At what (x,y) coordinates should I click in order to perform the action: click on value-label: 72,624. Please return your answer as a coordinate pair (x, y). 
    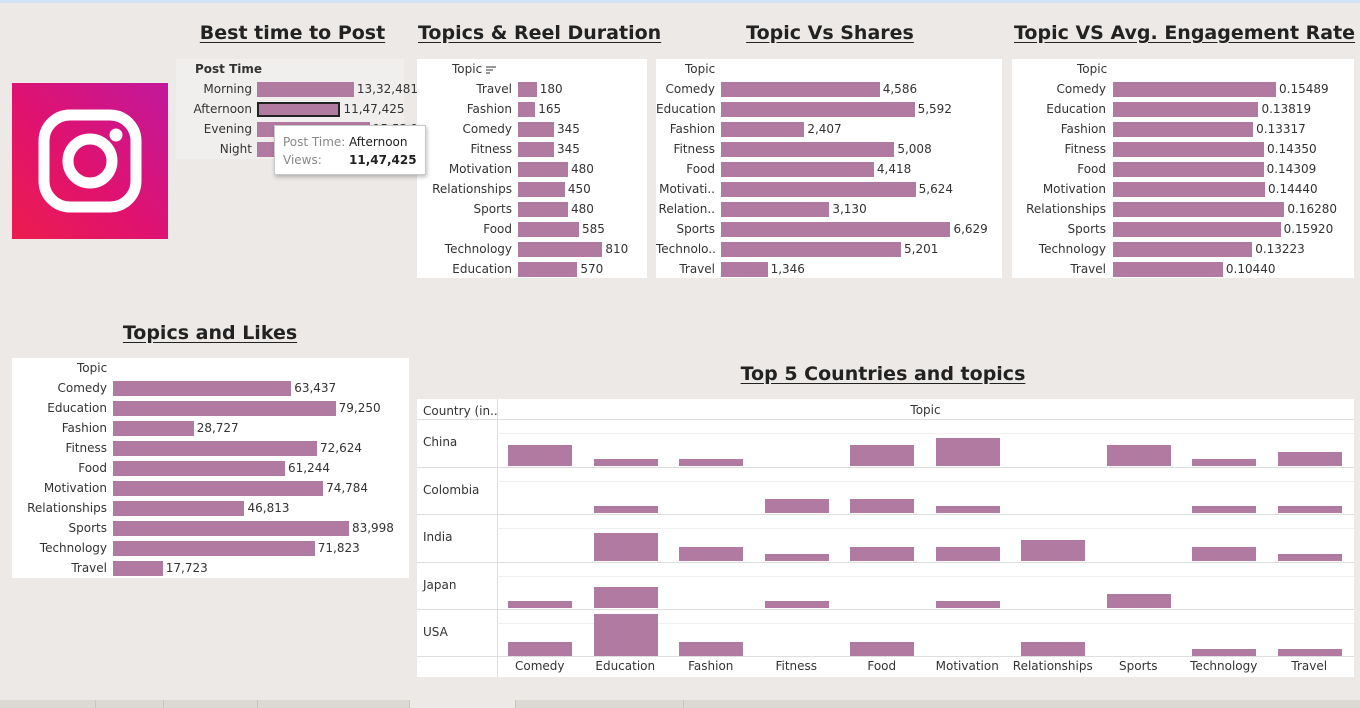
    Looking at the image, I should click on (341, 448).